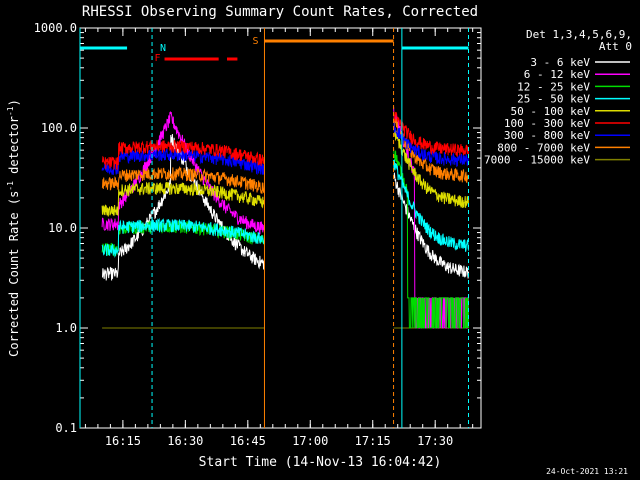  I want to click on saa-label: S, so click(255, 41).